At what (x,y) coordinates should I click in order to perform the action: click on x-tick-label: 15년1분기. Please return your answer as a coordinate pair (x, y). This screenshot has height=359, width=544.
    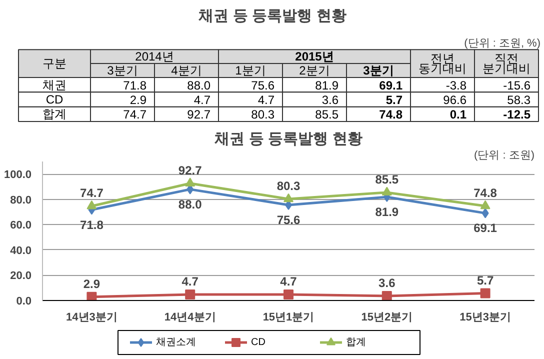
    Looking at the image, I should click on (288, 318).